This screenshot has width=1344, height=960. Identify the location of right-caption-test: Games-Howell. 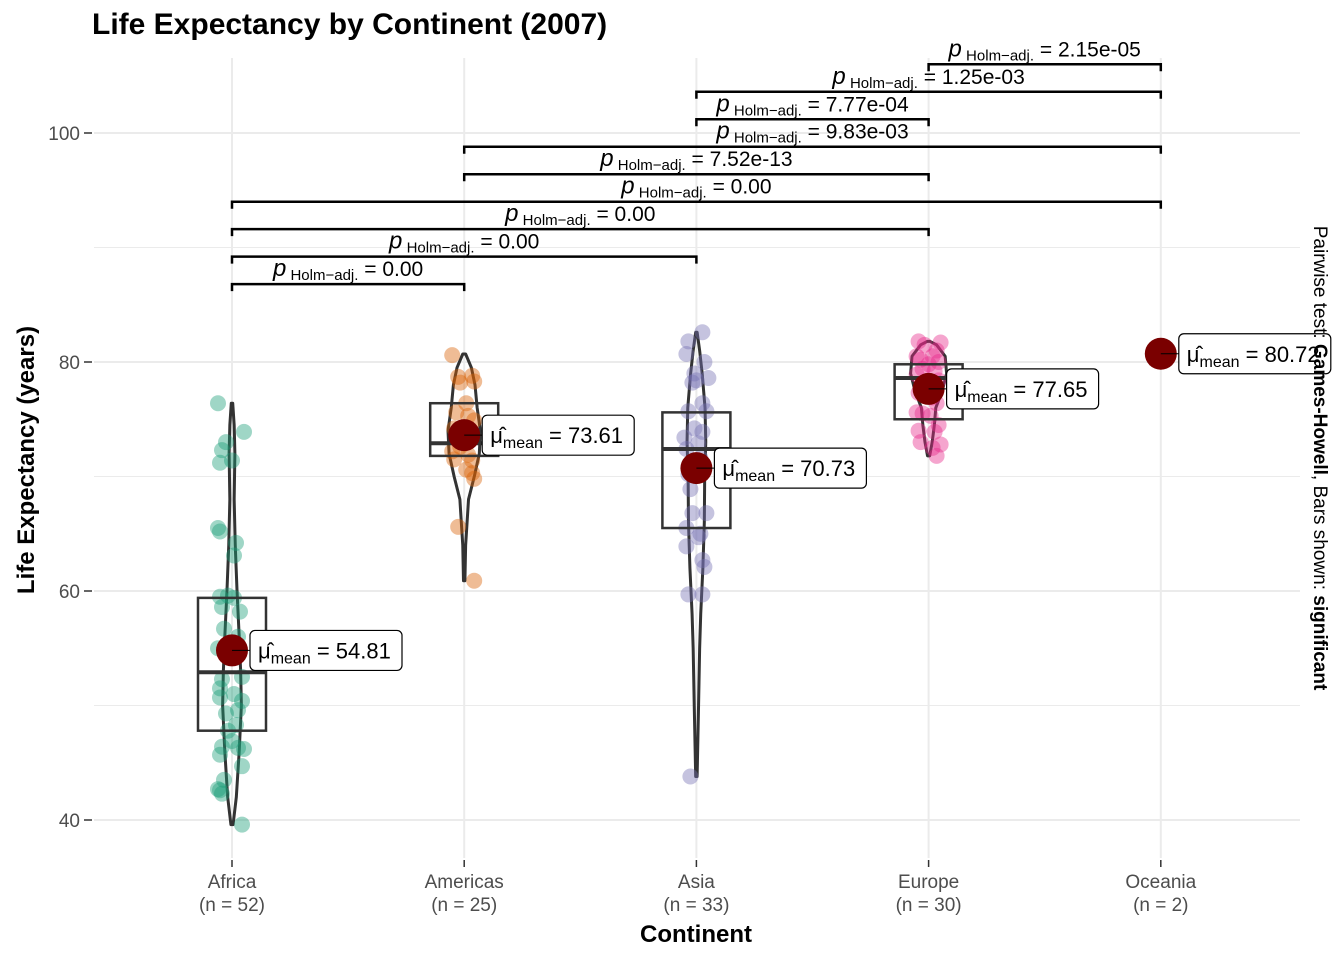
(1319, 409).